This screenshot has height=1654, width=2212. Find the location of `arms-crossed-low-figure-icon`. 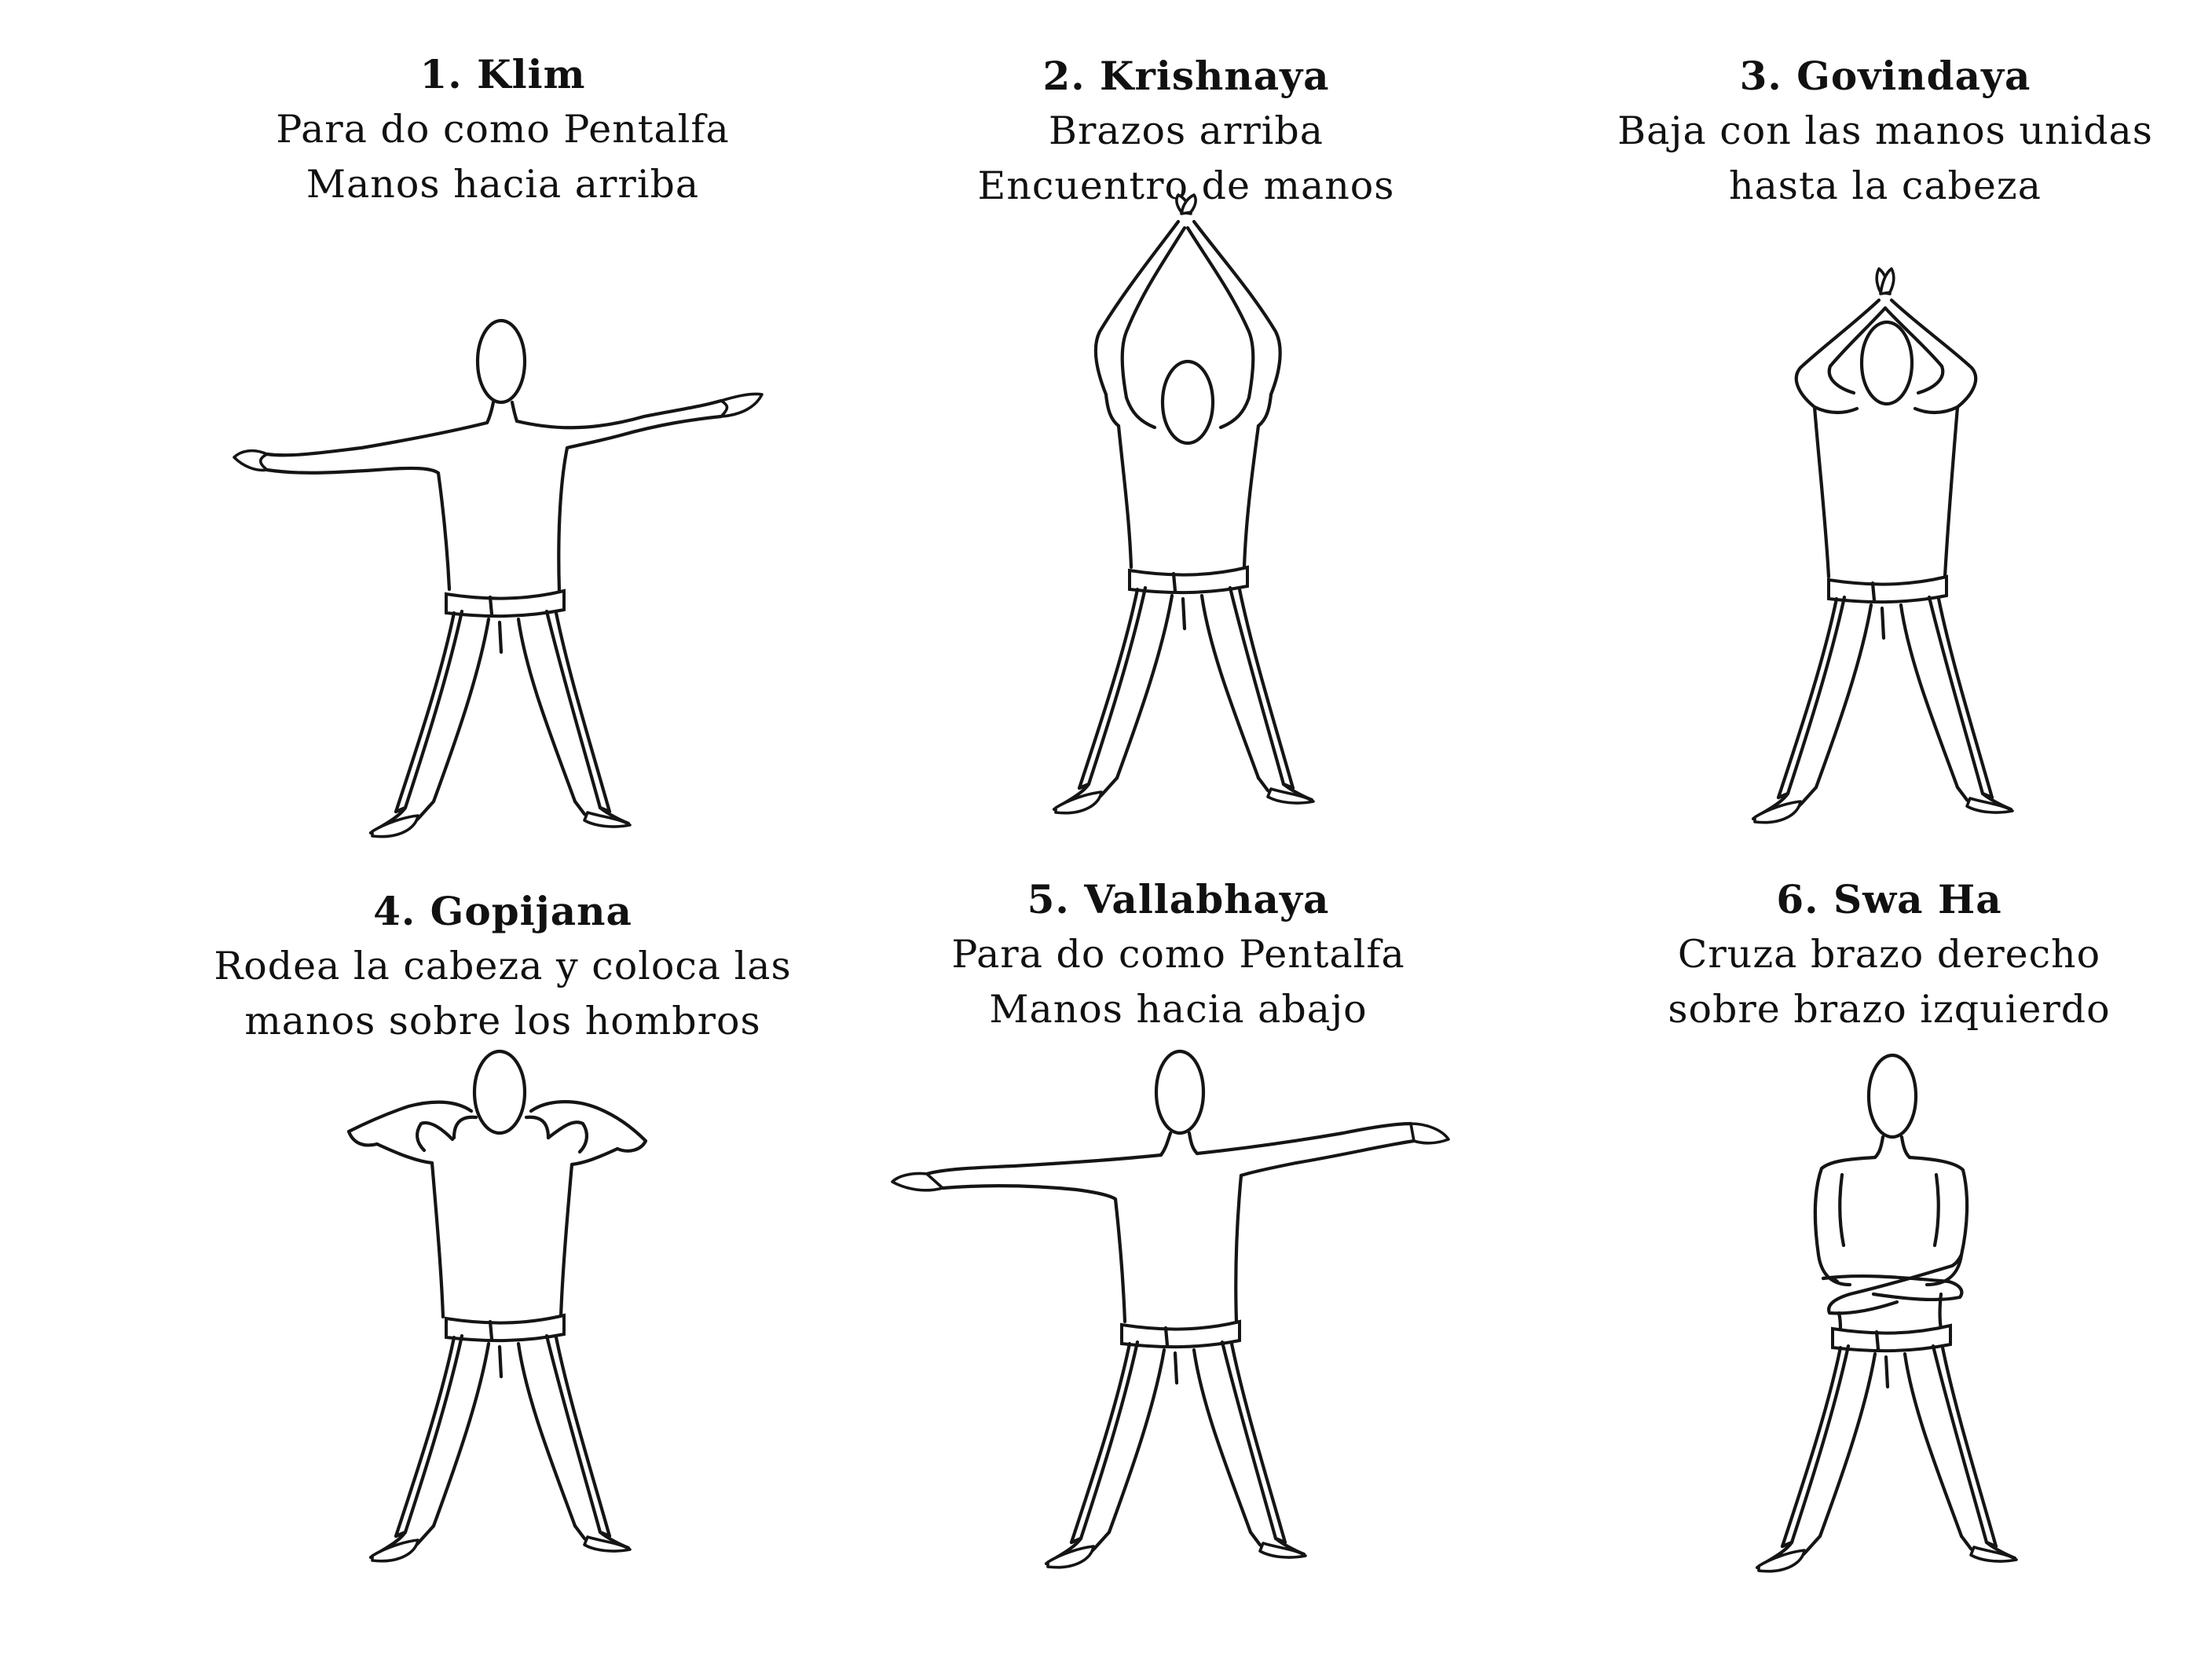

arms-crossed-low-figure-icon is located at coordinates (1874, 1300).